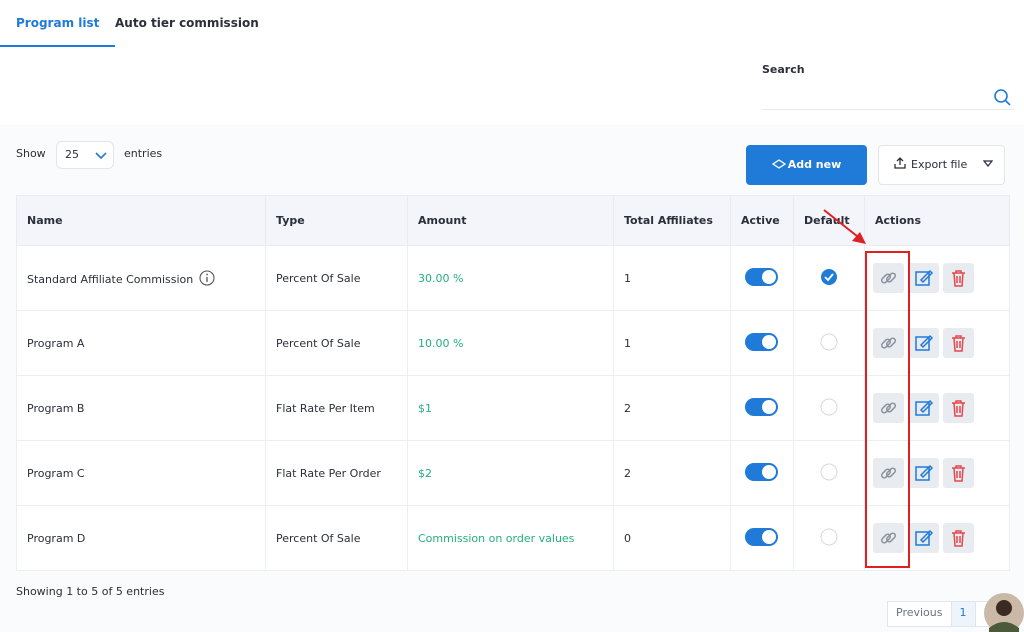 The width and height of the screenshot is (1024, 632). Describe the element at coordinates (110, 279) in the screenshot. I see `program-name: Standard Affiliate Commission` at that location.